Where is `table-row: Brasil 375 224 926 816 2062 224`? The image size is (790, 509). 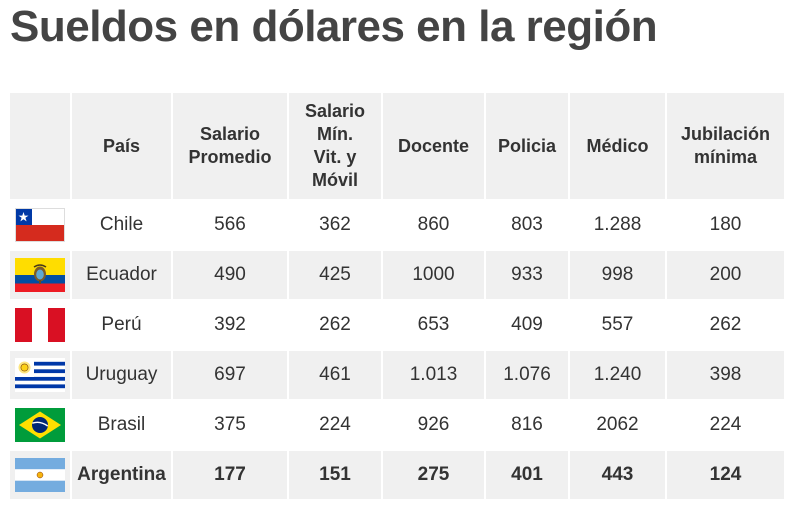 table-row: Brasil 375 224 926 816 2062 224 is located at coordinates (397, 426).